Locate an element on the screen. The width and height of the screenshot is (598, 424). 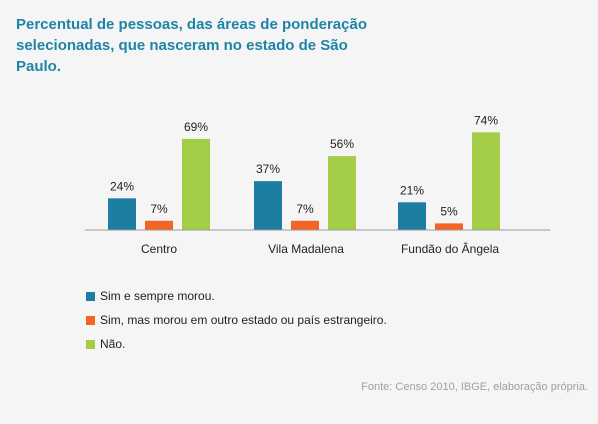
data-label-fundao-do-angela-sim-sempre-morou: 21% is located at coordinates (412, 190).